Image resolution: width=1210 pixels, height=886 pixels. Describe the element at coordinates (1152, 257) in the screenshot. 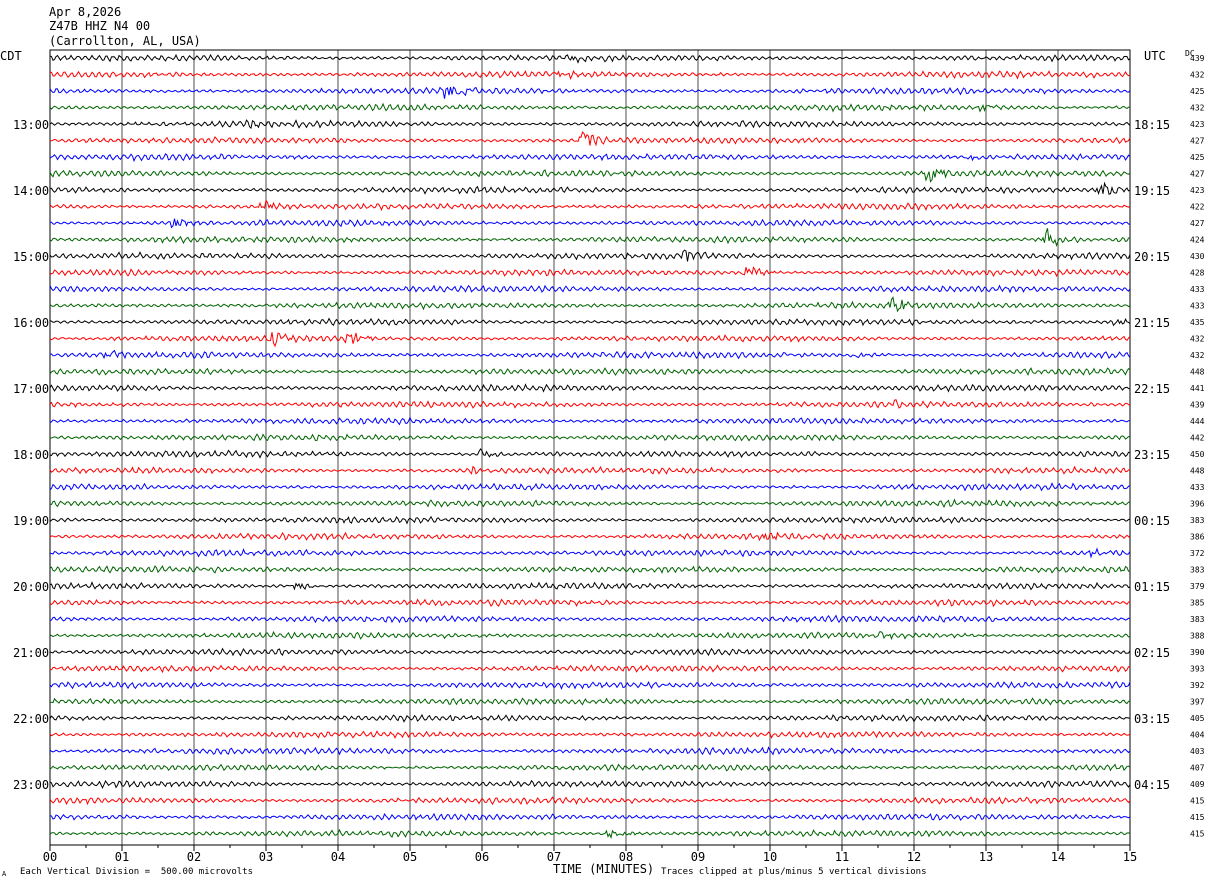

I see `right-time-label: 20:15` at that location.